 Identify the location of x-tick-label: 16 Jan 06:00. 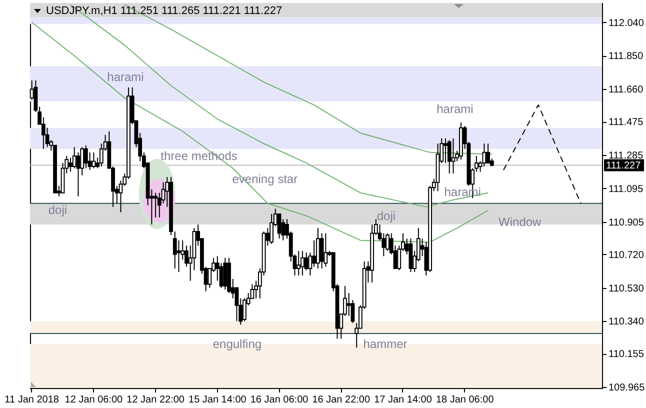
(279, 400).